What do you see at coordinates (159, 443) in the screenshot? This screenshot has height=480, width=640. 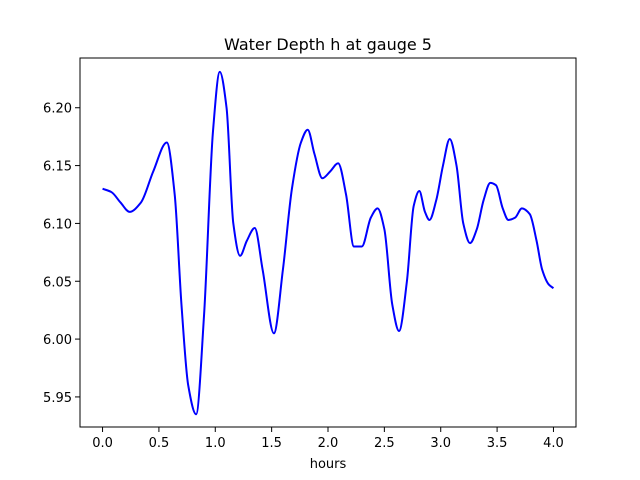 I see `x-tick-label: 0.5` at bounding box center [159, 443].